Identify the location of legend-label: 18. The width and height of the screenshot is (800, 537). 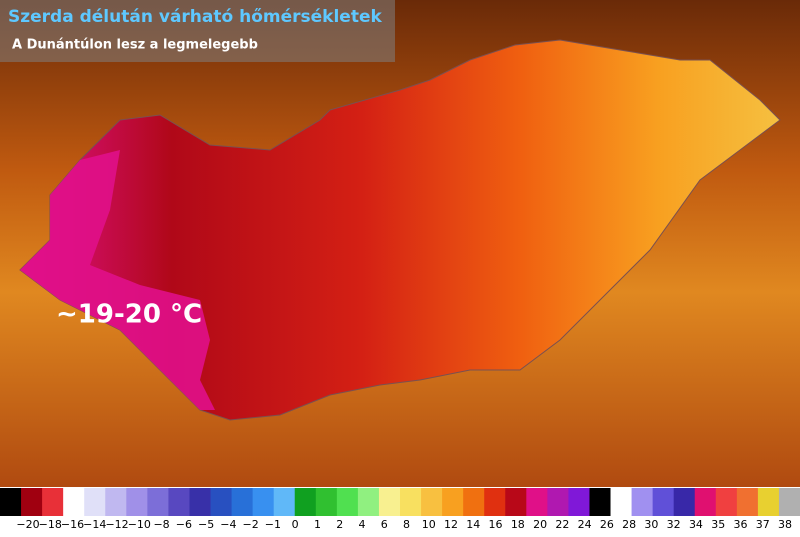
(518, 524).